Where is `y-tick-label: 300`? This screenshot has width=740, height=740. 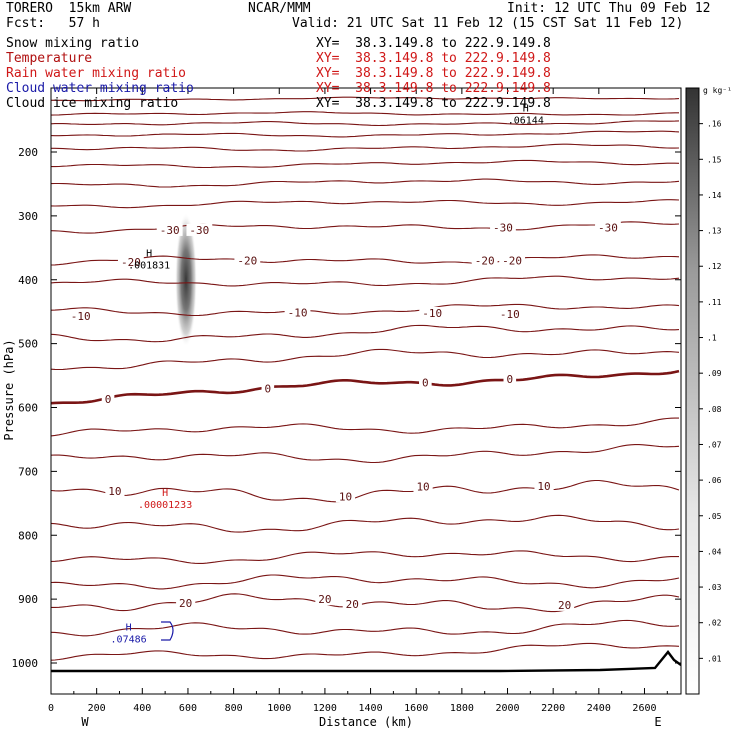
y-tick-label: 300 is located at coordinates (28, 216).